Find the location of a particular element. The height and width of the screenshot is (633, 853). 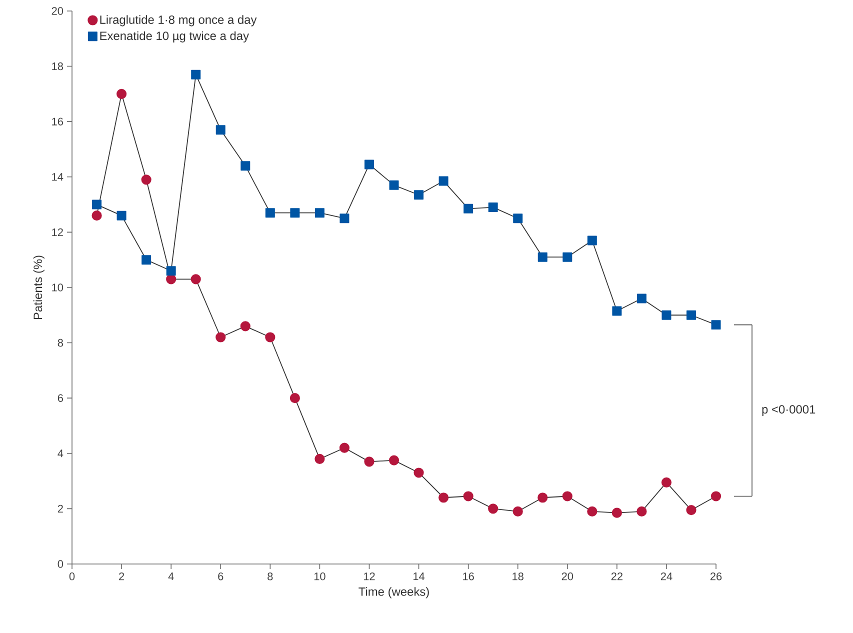

x-tick-label: 4 is located at coordinates (171, 576).